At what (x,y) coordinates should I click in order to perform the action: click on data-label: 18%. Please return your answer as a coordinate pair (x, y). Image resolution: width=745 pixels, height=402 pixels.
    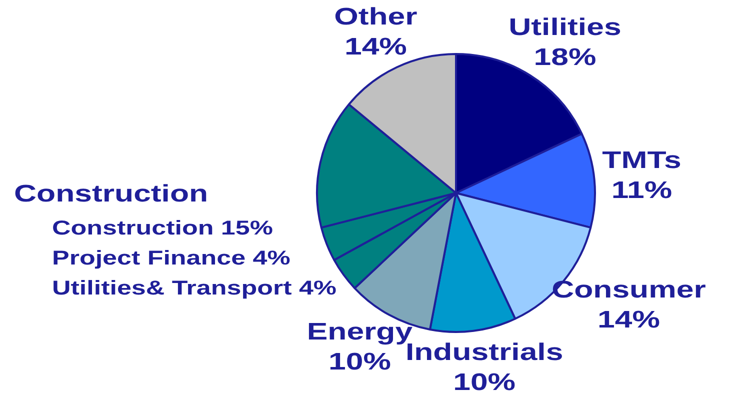
    Looking at the image, I should click on (565, 57).